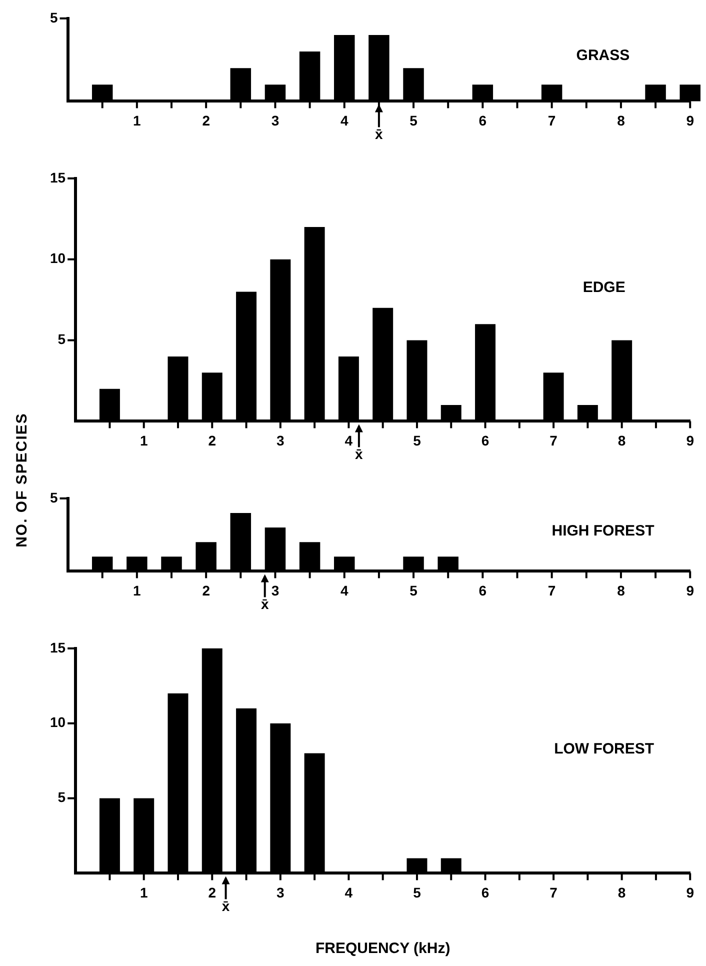 This screenshot has width=706, height=966. I want to click on text: HIGH FOREST, so click(603, 531).